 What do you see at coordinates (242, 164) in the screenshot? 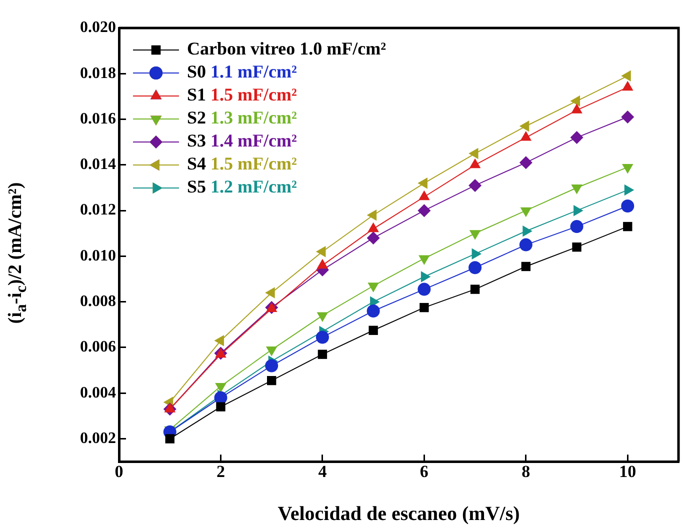
I see `legend-label: S4 1.5 mF/cm²` at bounding box center [242, 164].